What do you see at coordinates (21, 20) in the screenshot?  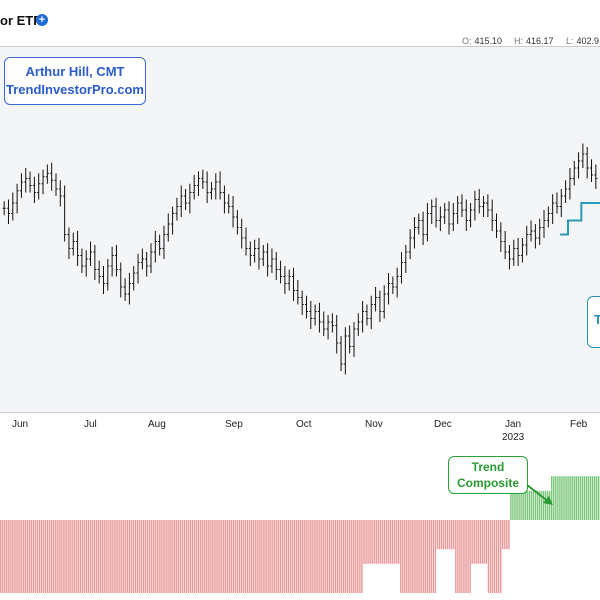 I see `chart-title: or ETF` at bounding box center [21, 20].